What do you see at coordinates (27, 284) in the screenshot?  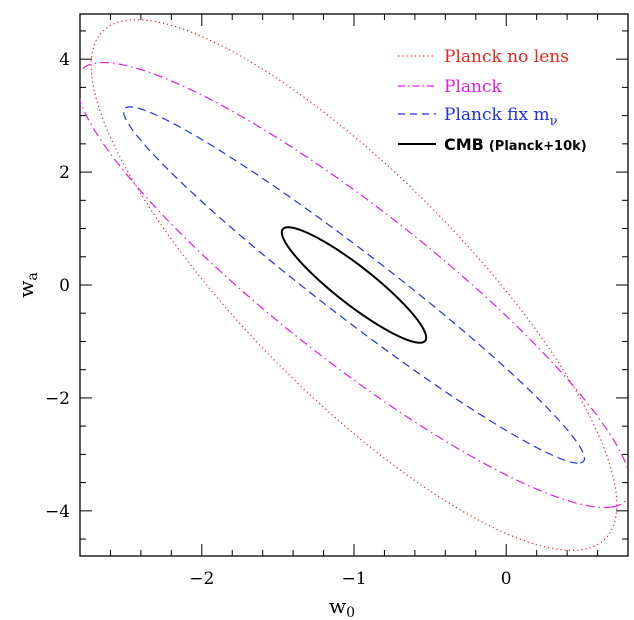 I see `y-axis-label: wa` at bounding box center [27, 284].